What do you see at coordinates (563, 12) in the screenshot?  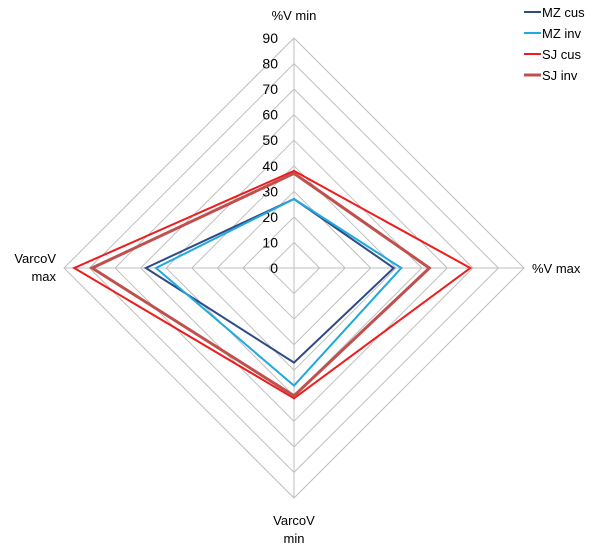 I see `legend-label: MZ cus` at bounding box center [563, 12].